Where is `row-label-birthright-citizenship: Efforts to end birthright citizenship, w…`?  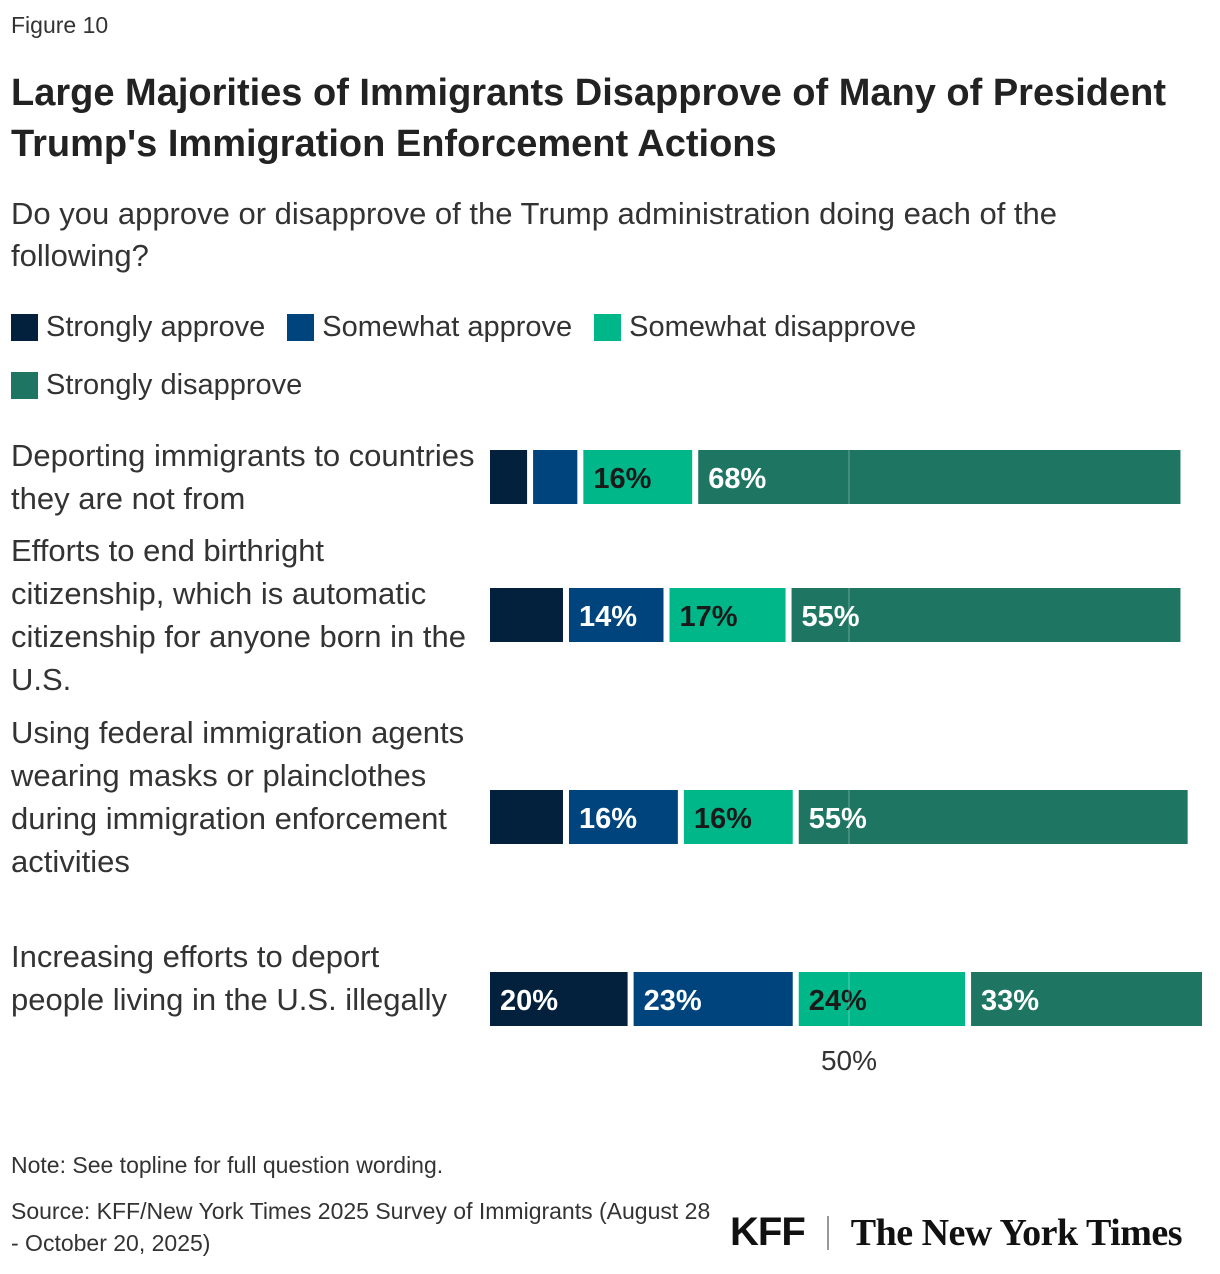 row-label-birthright-citizenship: Efforts to end birthright citizenship, w… is located at coordinates (238, 615).